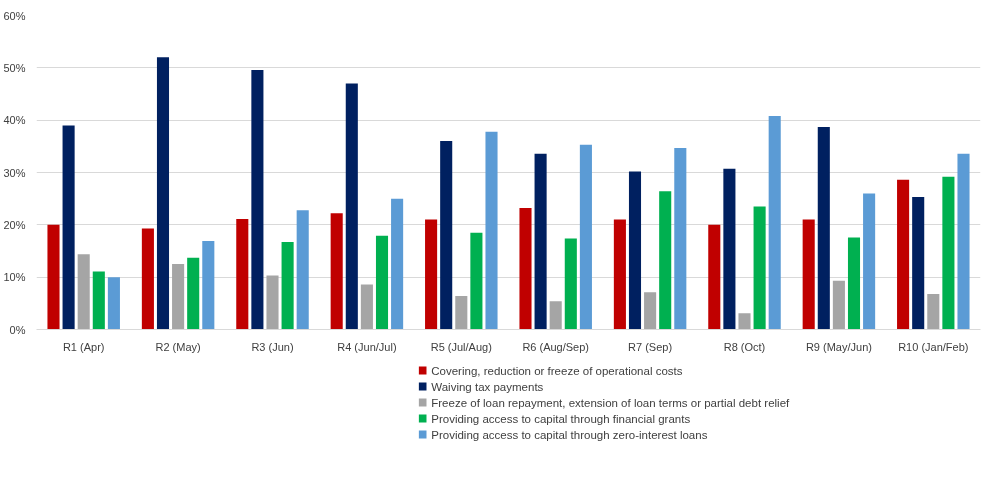 This screenshot has height=503, width=1003. What do you see at coordinates (14, 120) in the screenshot?
I see `y-tick-label: 40%` at bounding box center [14, 120].